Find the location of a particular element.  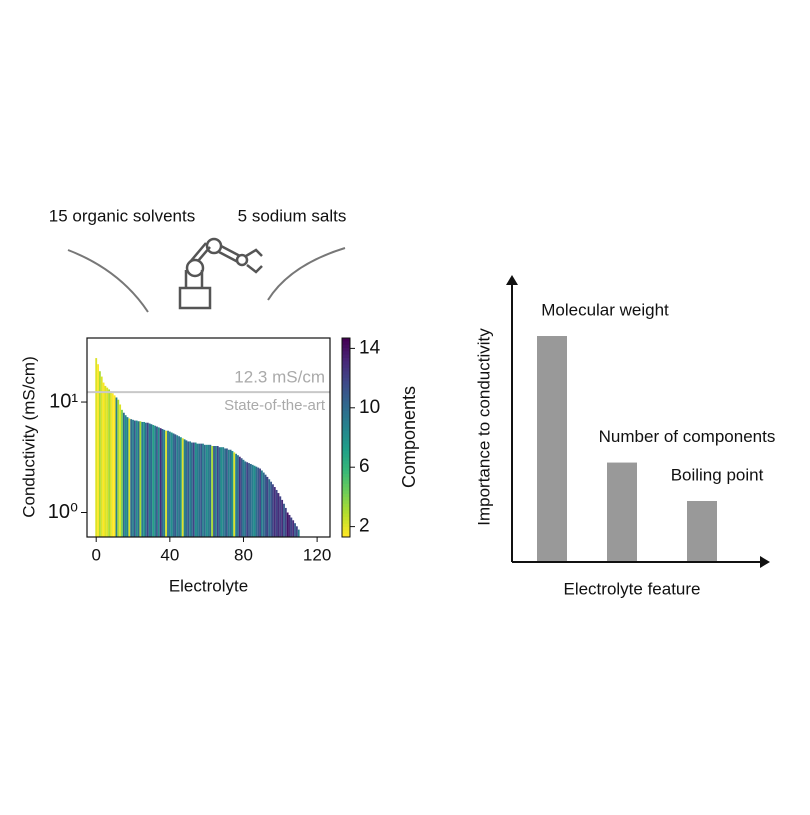

bar-label: Number of components is located at coordinates (687, 436).